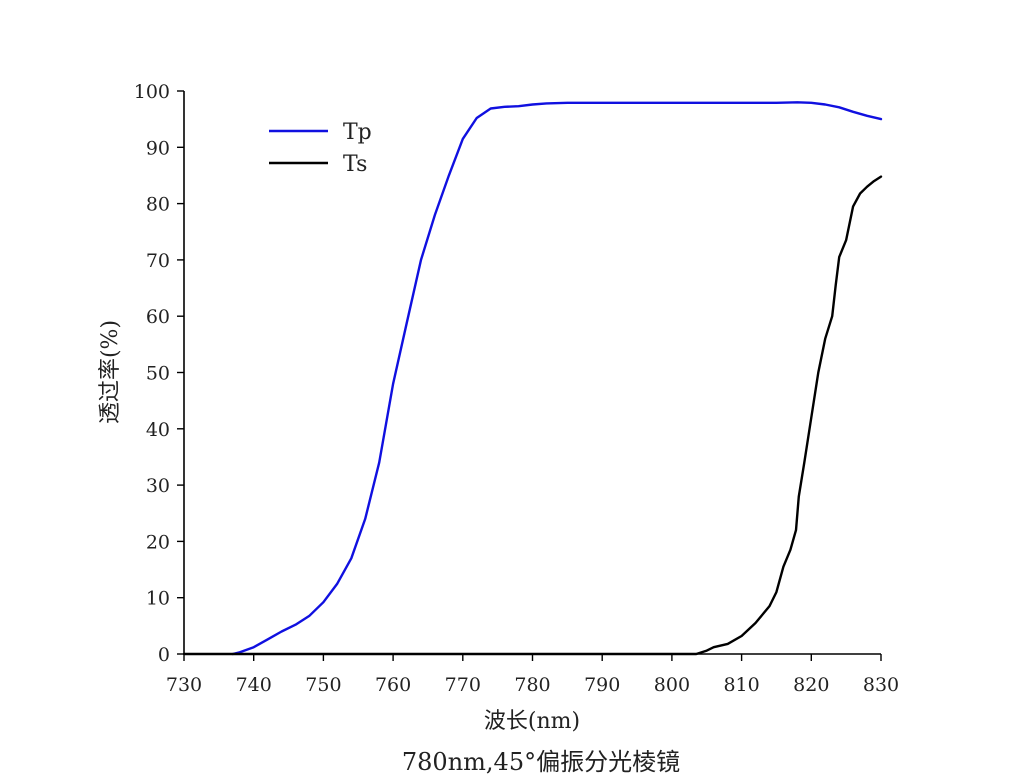 The width and height of the screenshot is (1024, 784). I want to click on x-tick-label: 760, so click(393, 685).